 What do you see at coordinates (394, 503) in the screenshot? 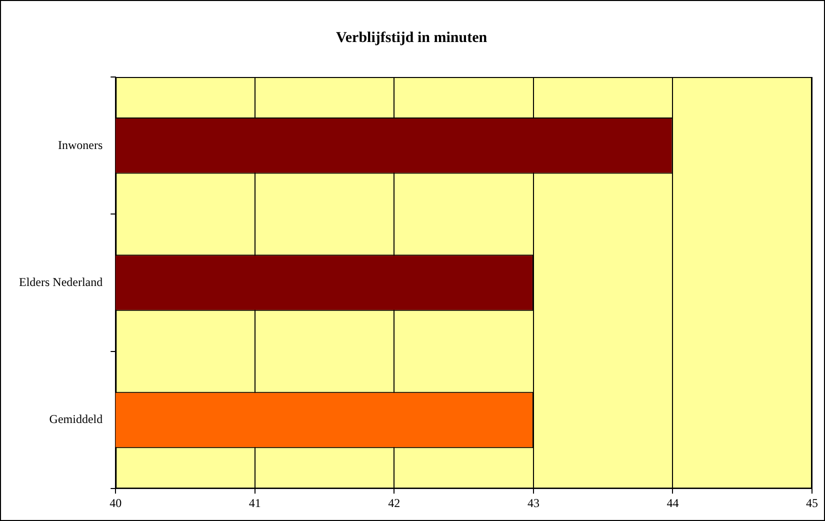
I see `x-tick-label: 42` at bounding box center [394, 503].